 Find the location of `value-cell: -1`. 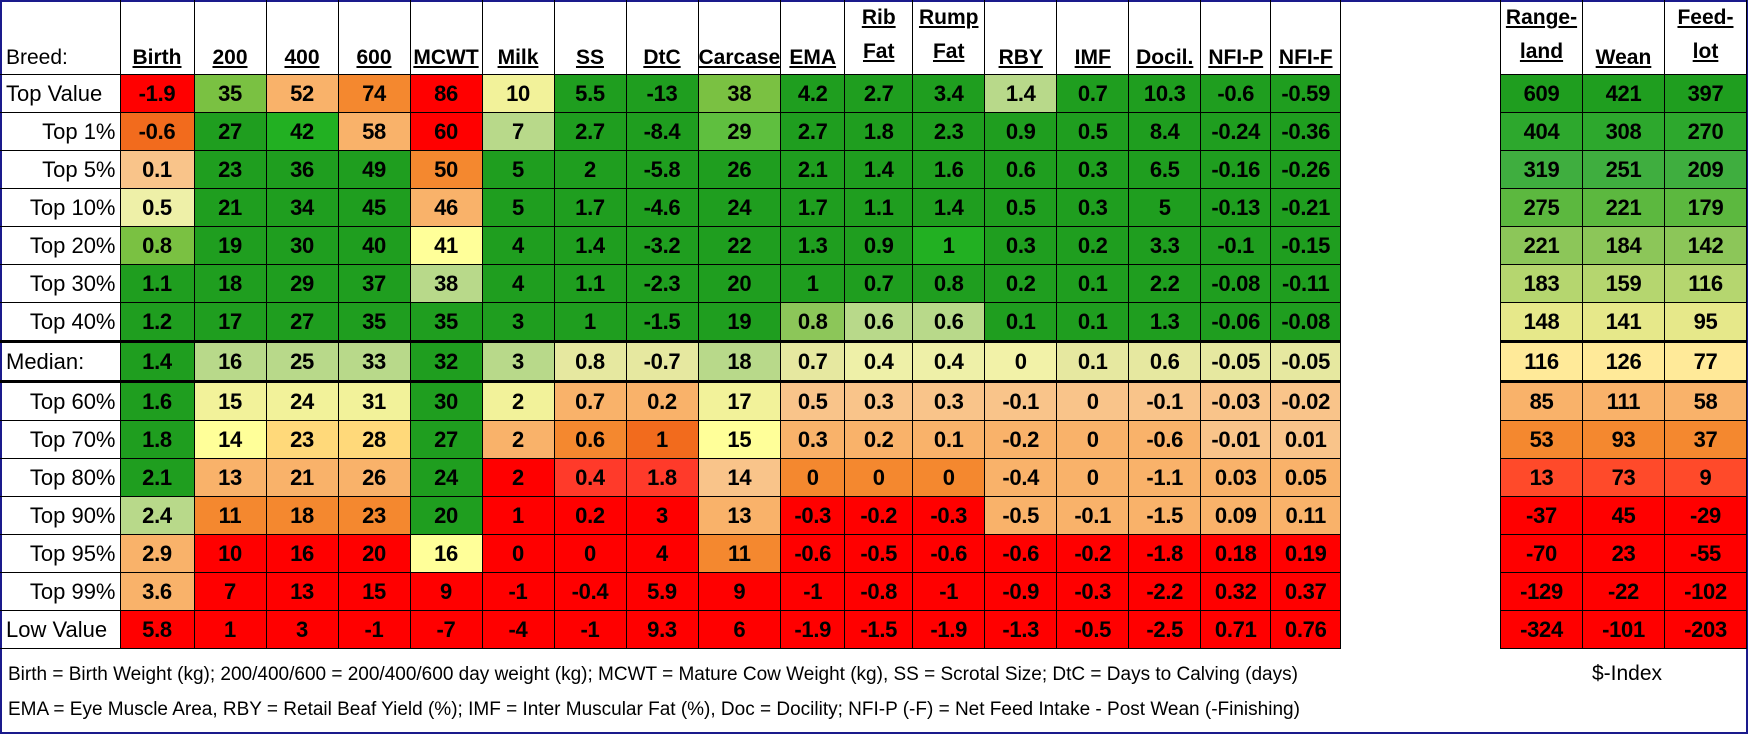

value-cell: -1 is located at coordinates (374, 629).